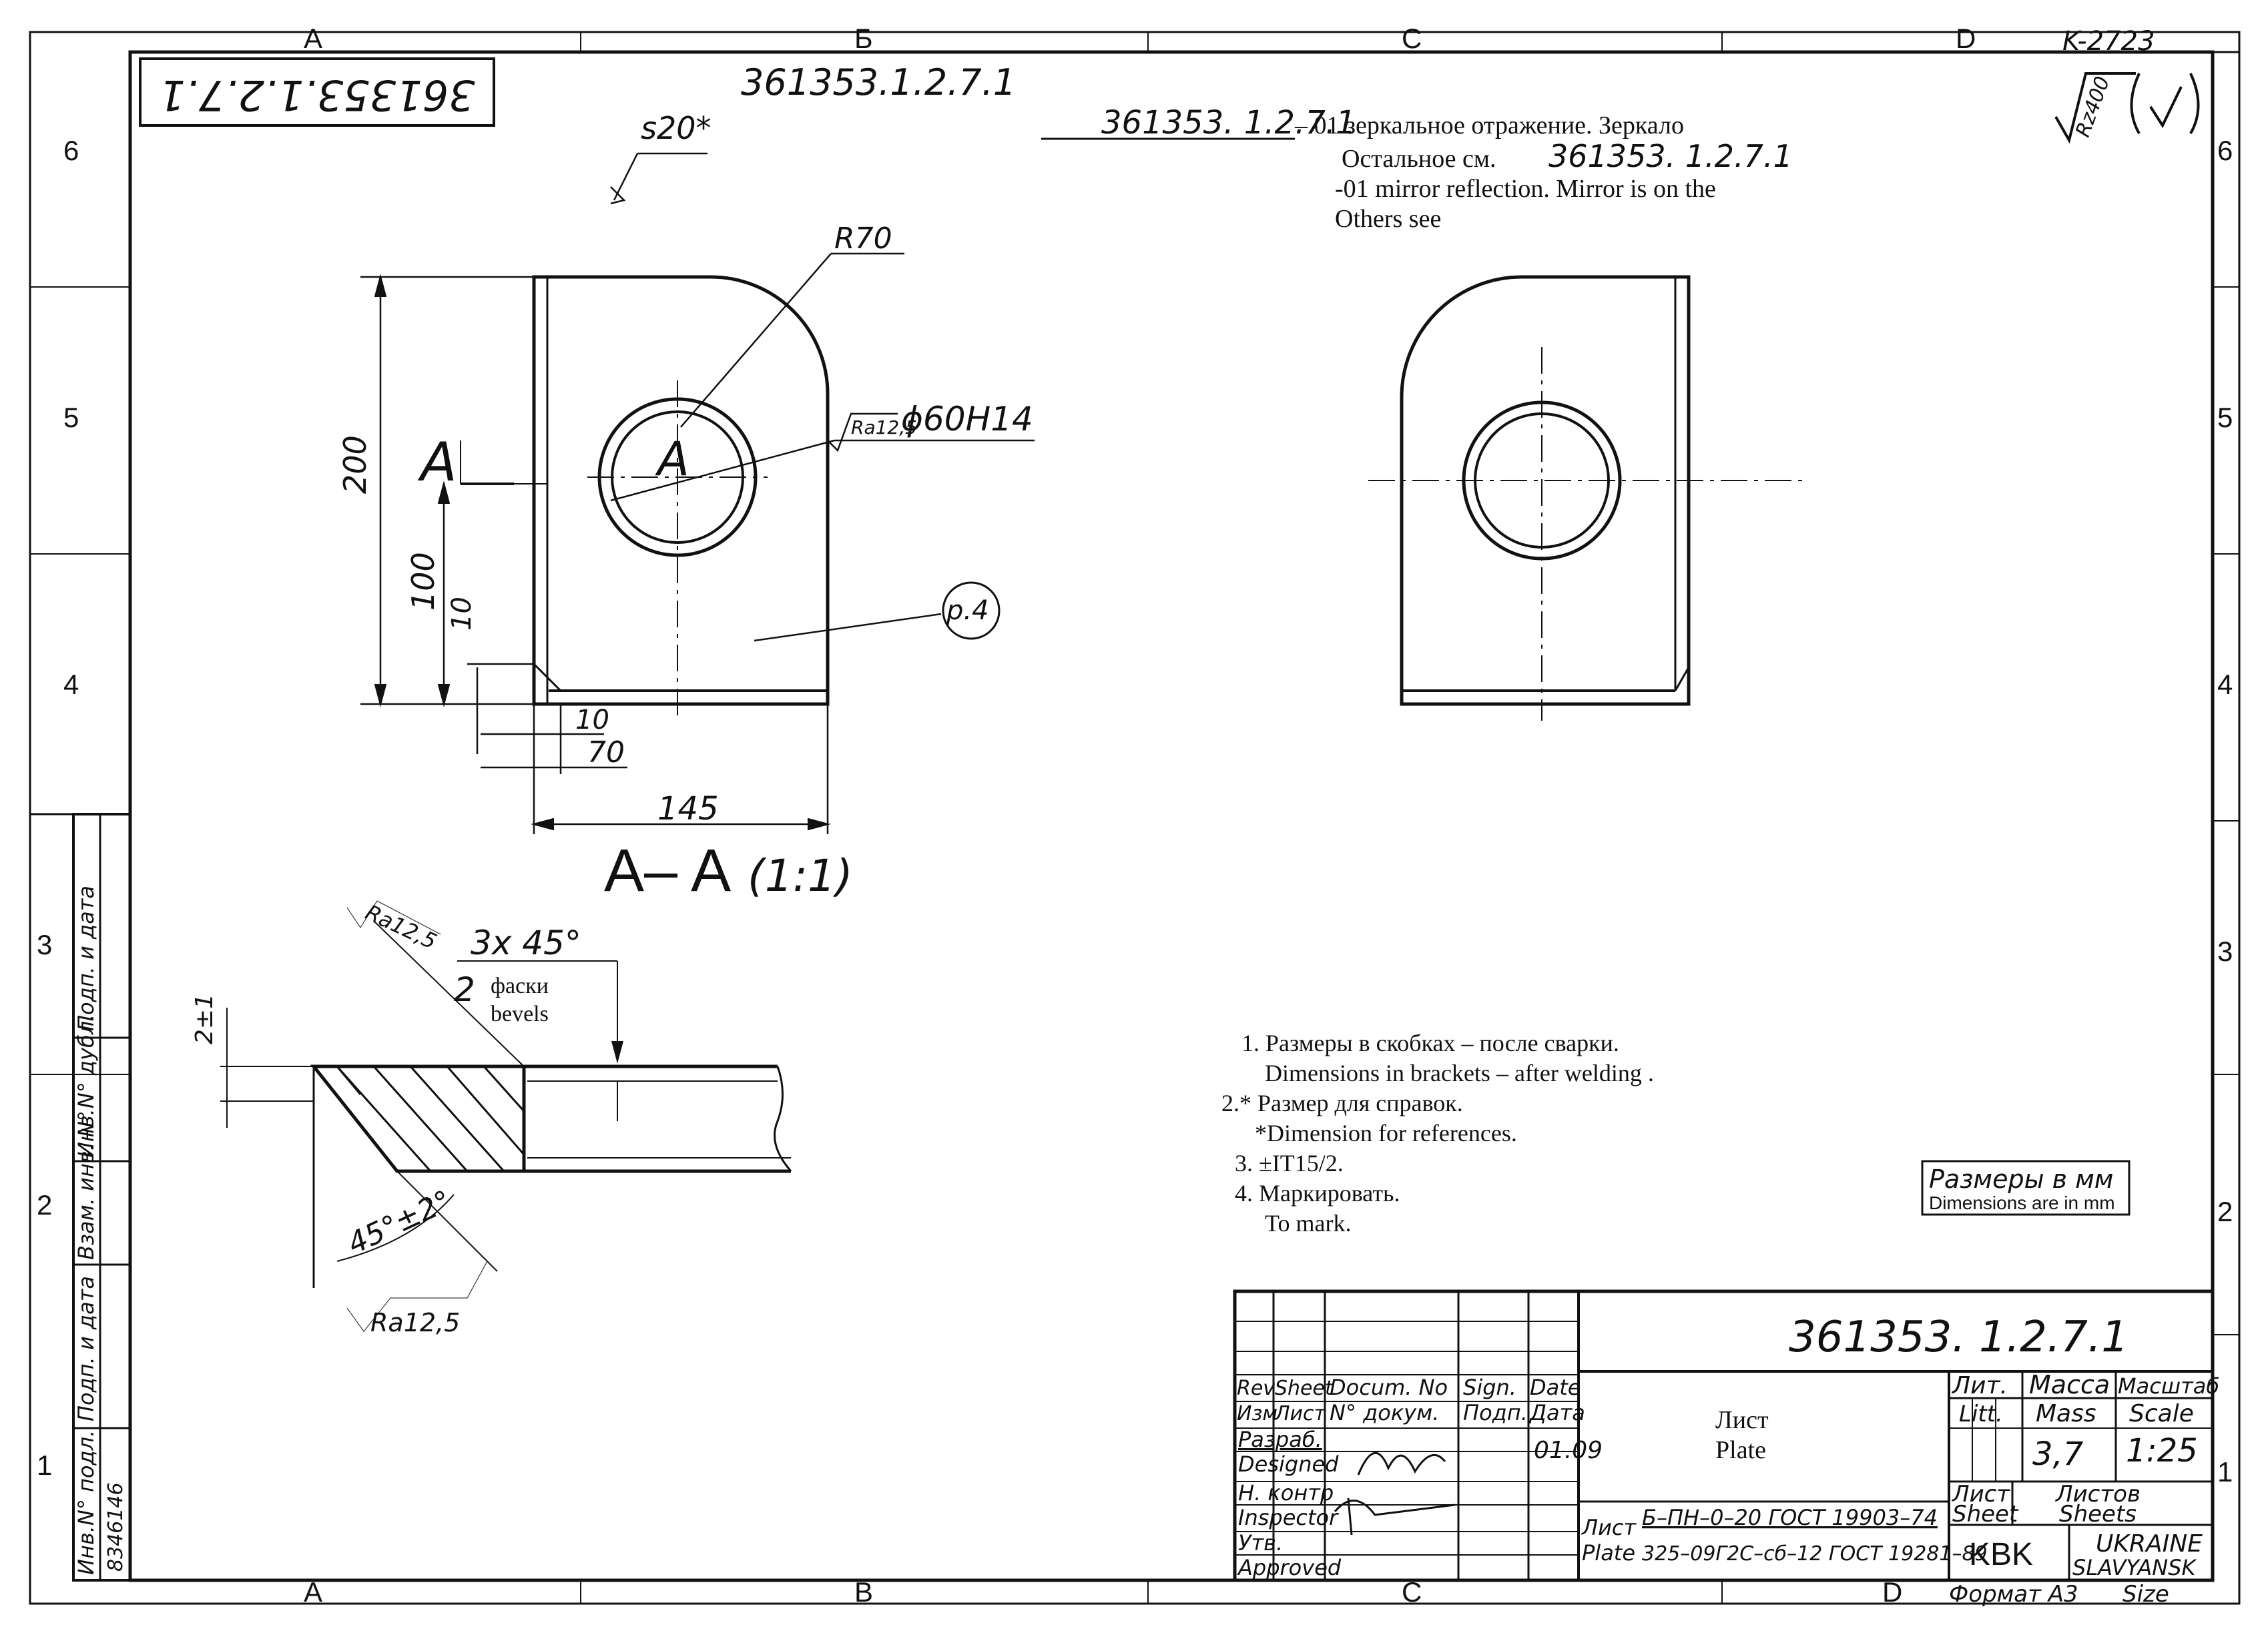 The width and height of the screenshot is (2268, 1639). I want to click on zone-row-2: 2, so click(44, 1205).